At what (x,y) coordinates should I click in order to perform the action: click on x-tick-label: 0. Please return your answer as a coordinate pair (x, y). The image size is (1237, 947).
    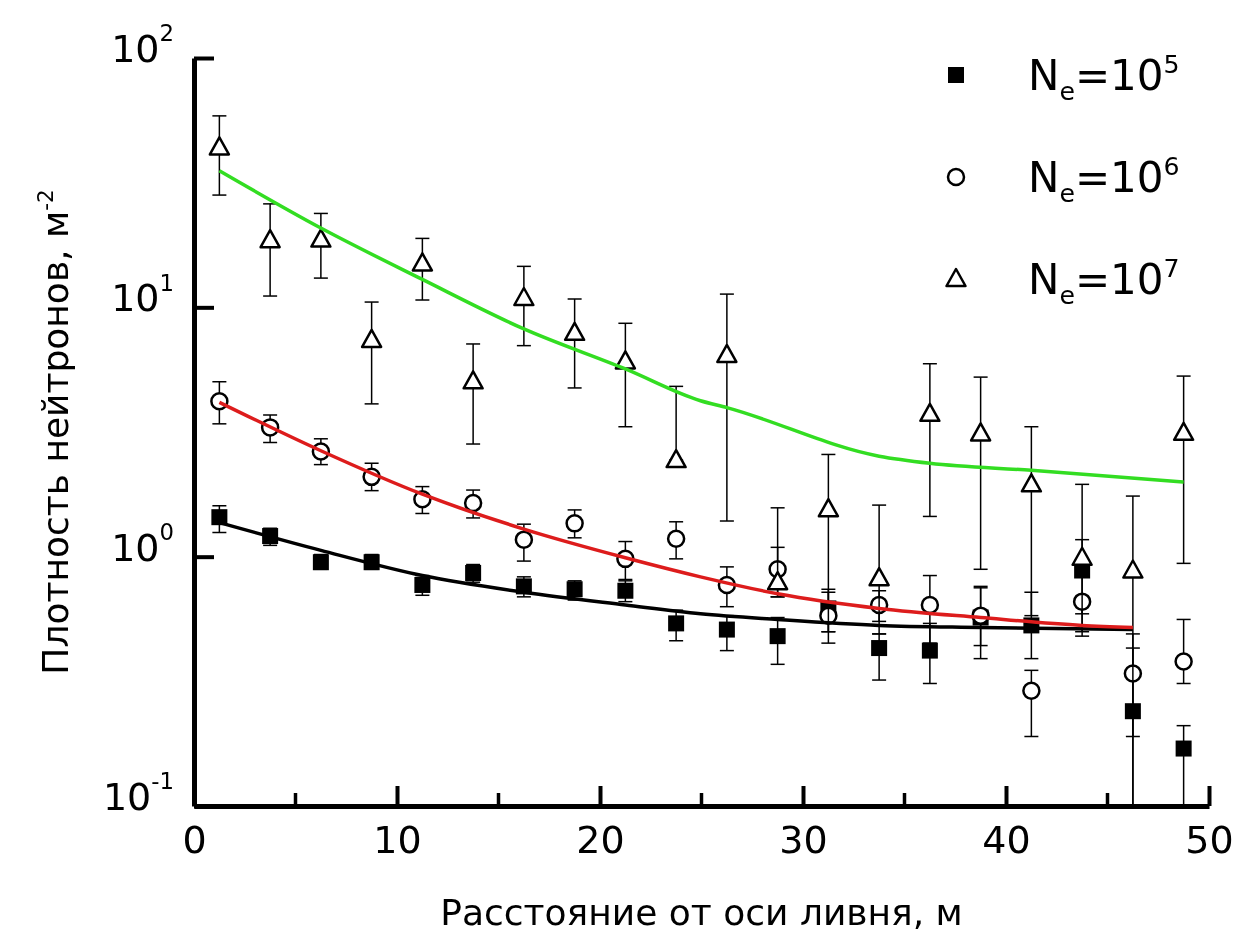
    Looking at the image, I should click on (194, 839).